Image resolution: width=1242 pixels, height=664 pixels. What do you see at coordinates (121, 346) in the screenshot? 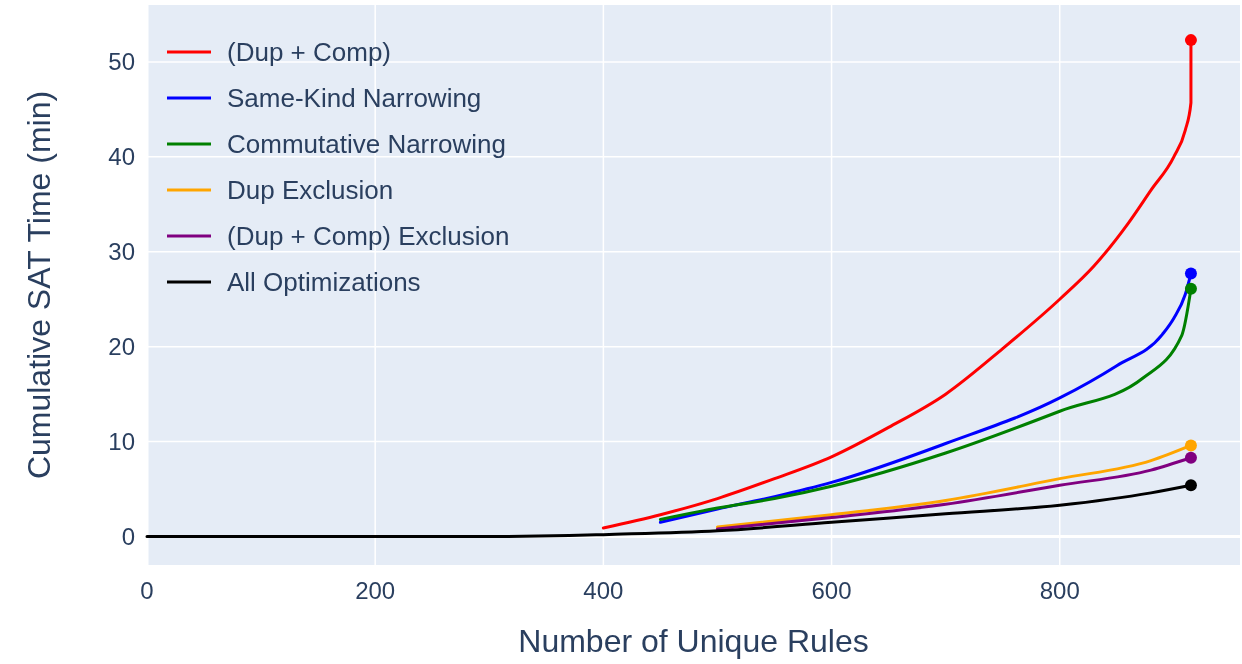
I see `y-tick-label: 20` at bounding box center [121, 346].